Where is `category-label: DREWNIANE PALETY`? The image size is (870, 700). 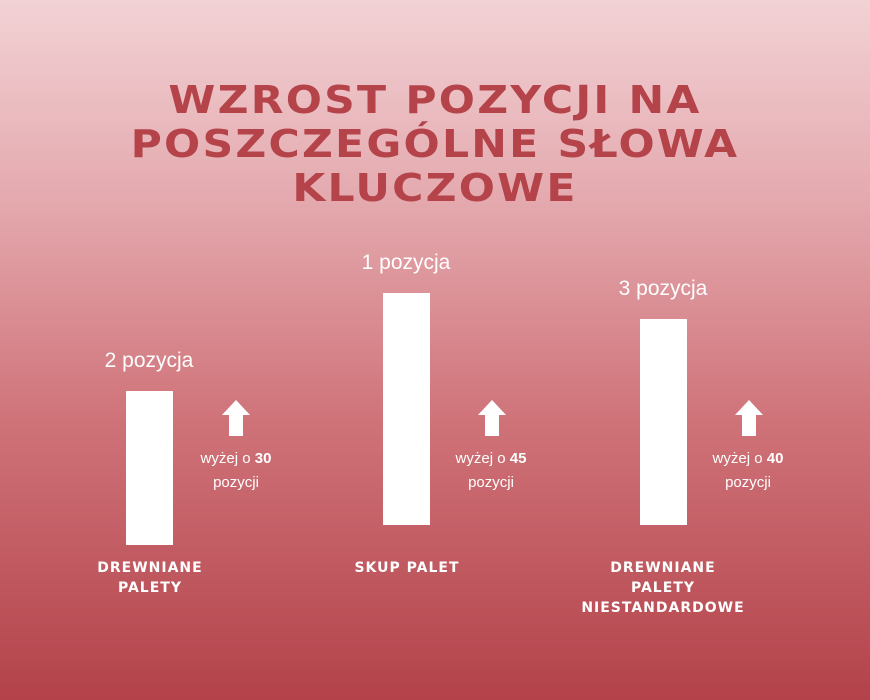
category-label: DREWNIANE PALETY is located at coordinates (150, 578).